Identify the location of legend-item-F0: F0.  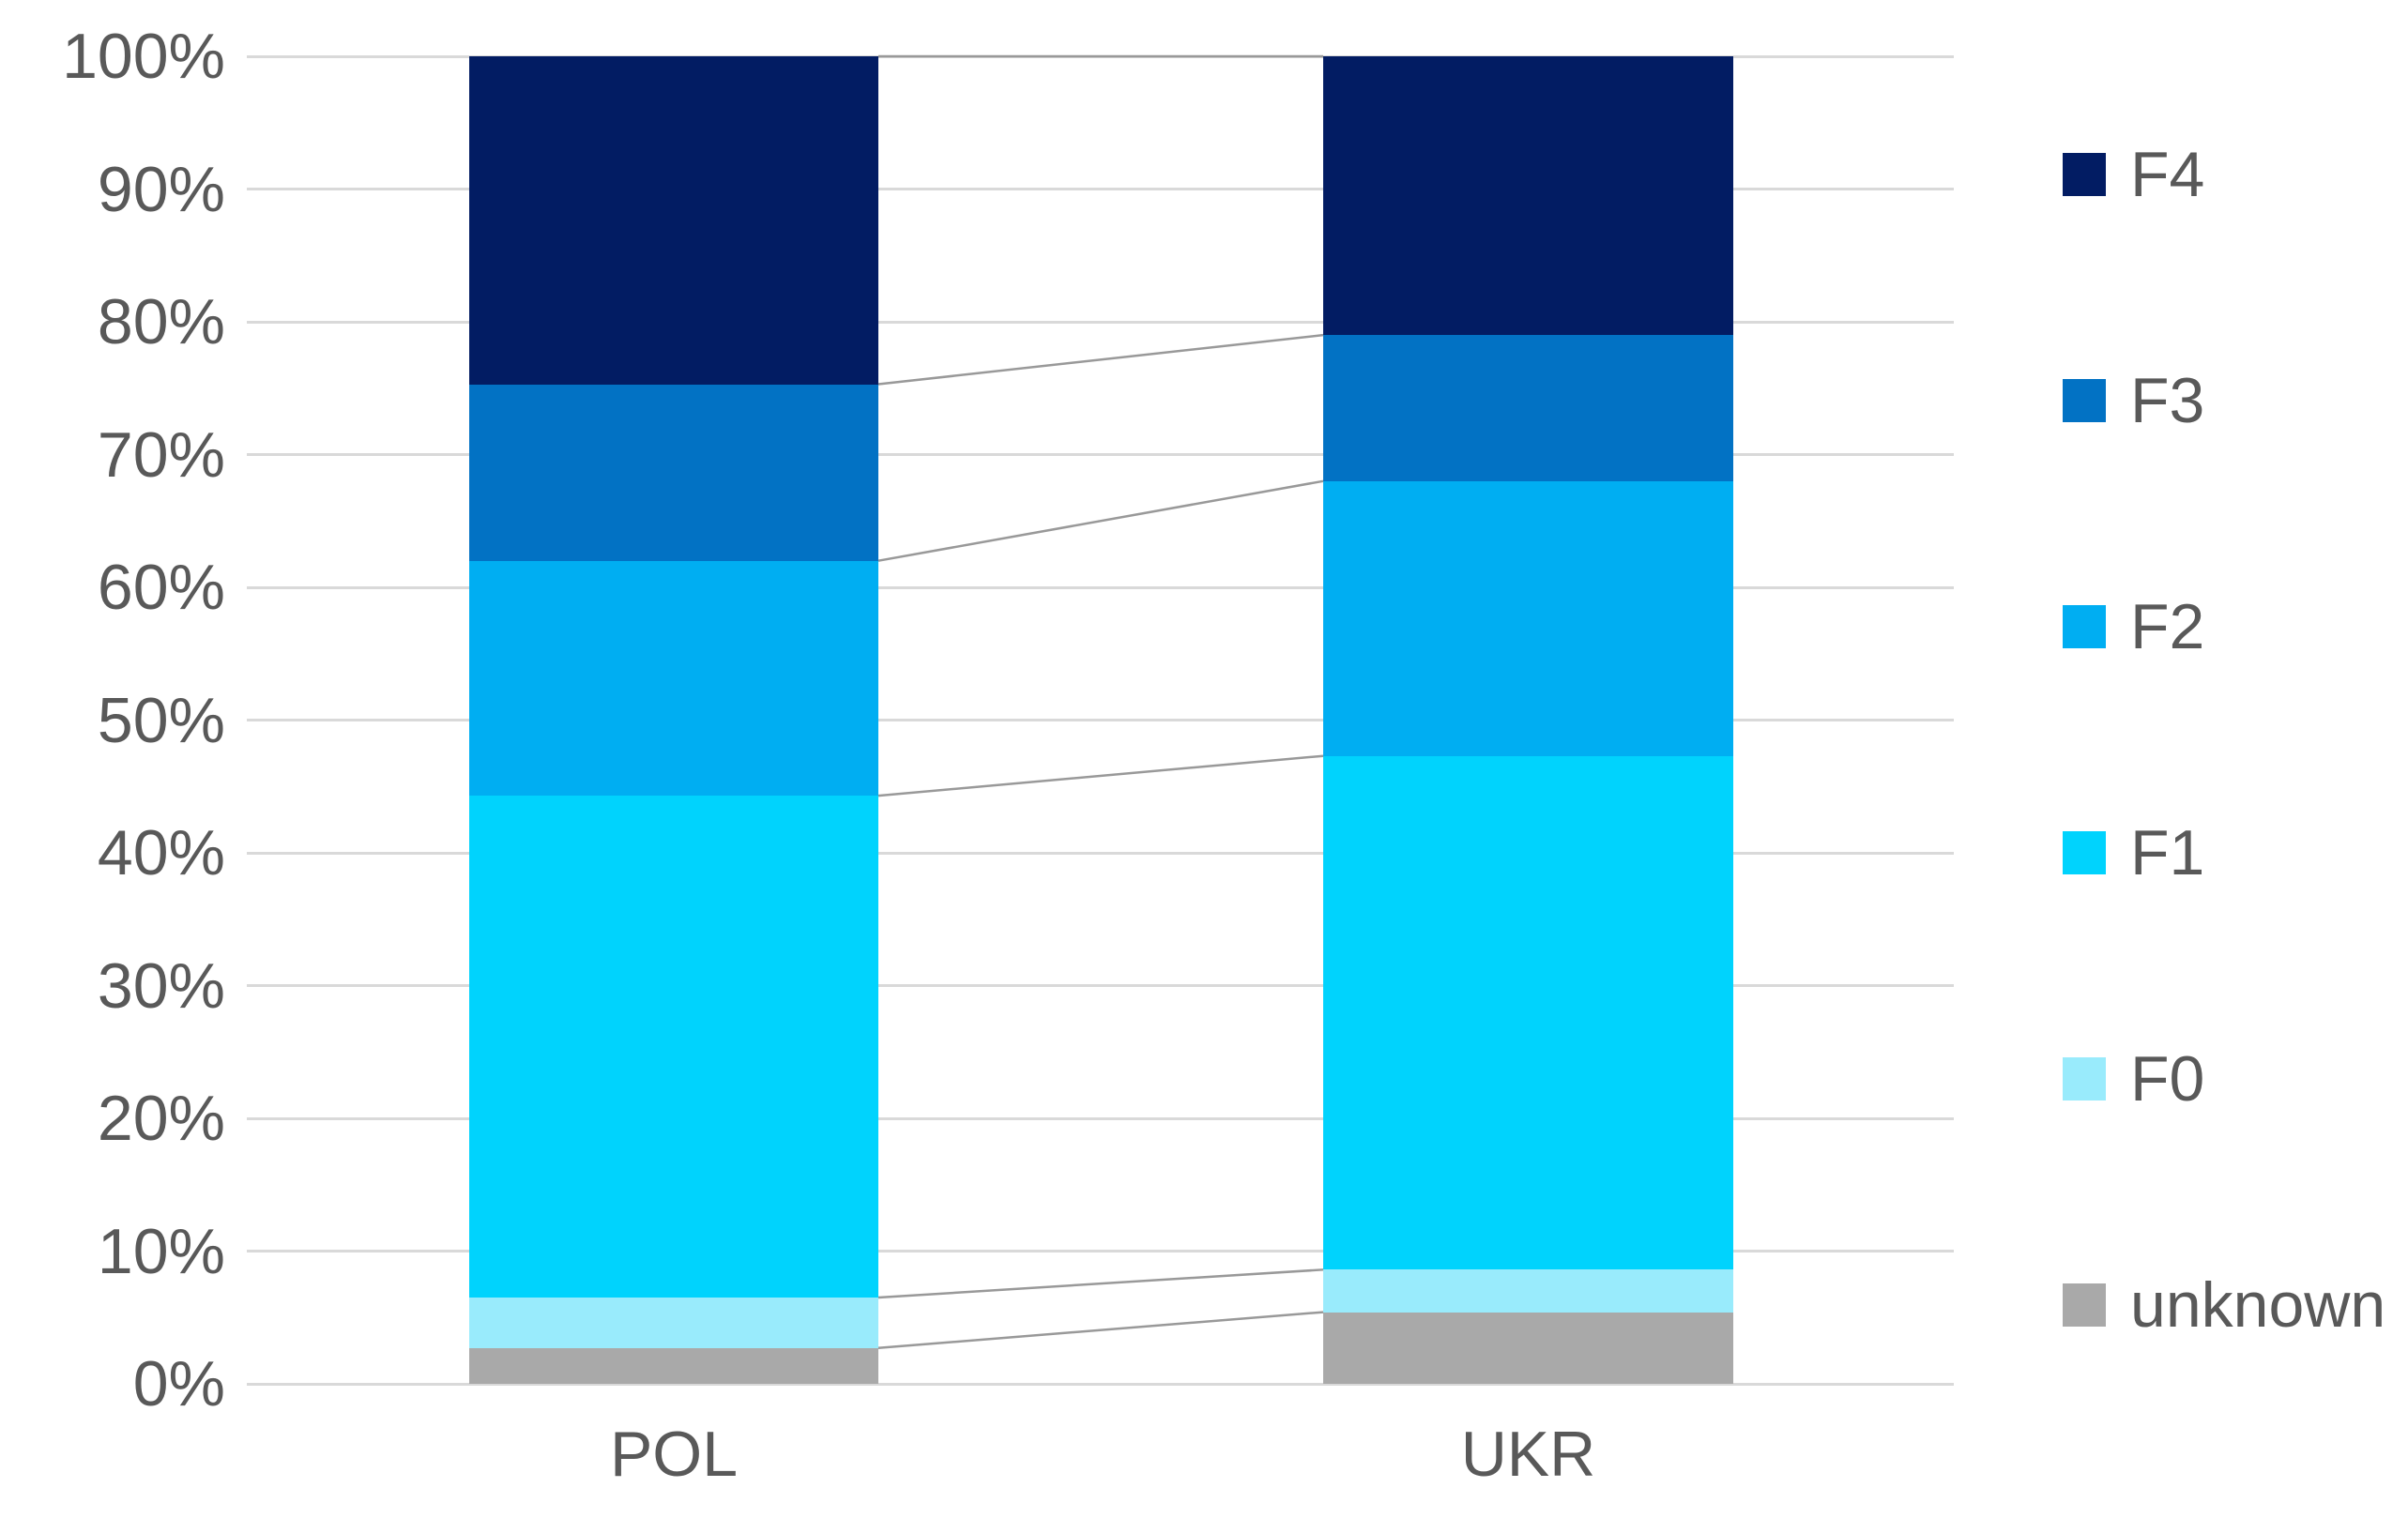
(2224, 1079).